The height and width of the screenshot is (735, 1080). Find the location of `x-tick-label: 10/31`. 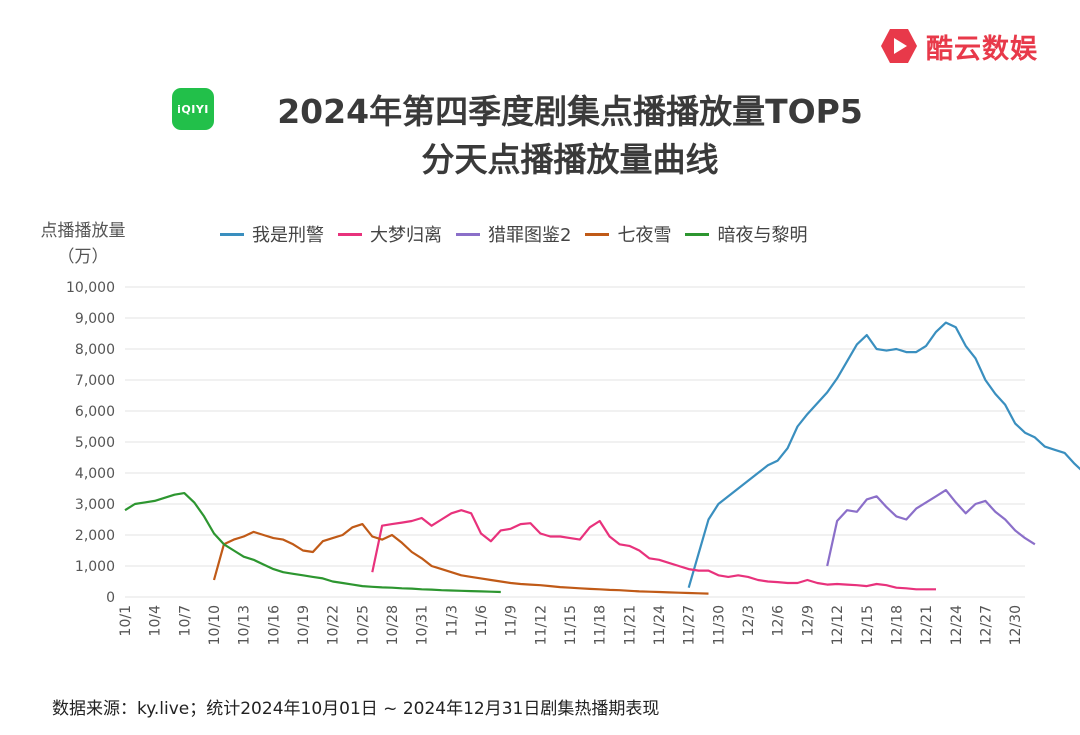

x-tick-label: 10/31 is located at coordinates (423, 625).